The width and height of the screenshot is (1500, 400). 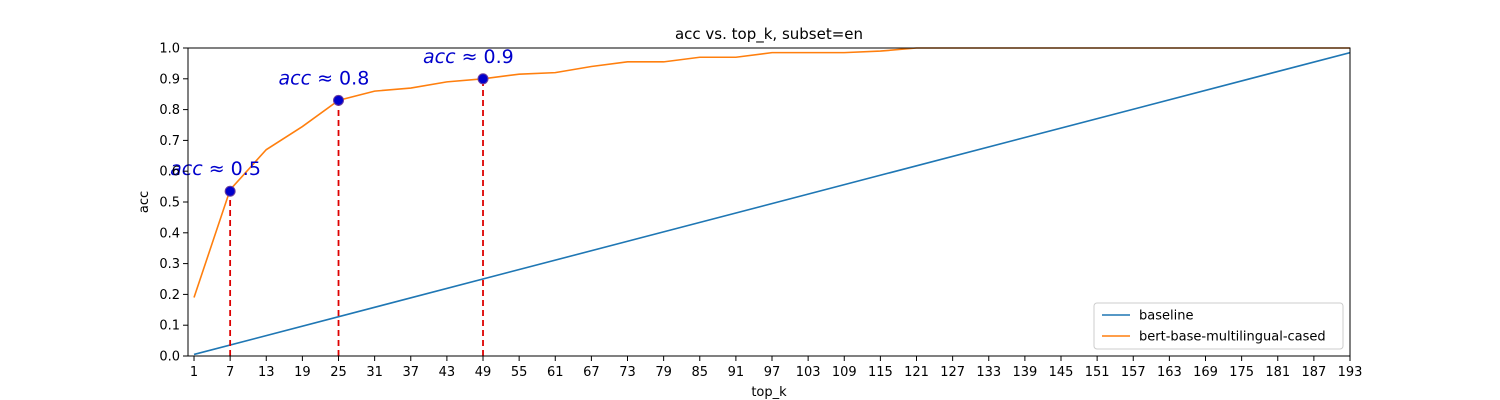 What do you see at coordinates (808, 372) in the screenshot?
I see `x-tick-label: 103` at bounding box center [808, 372].